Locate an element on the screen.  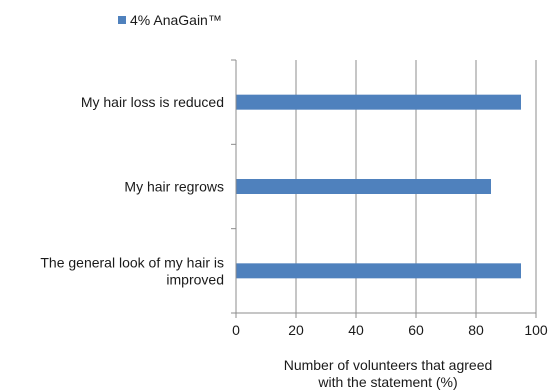
x-tick-label: 60 is located at coordinates (416, 330).